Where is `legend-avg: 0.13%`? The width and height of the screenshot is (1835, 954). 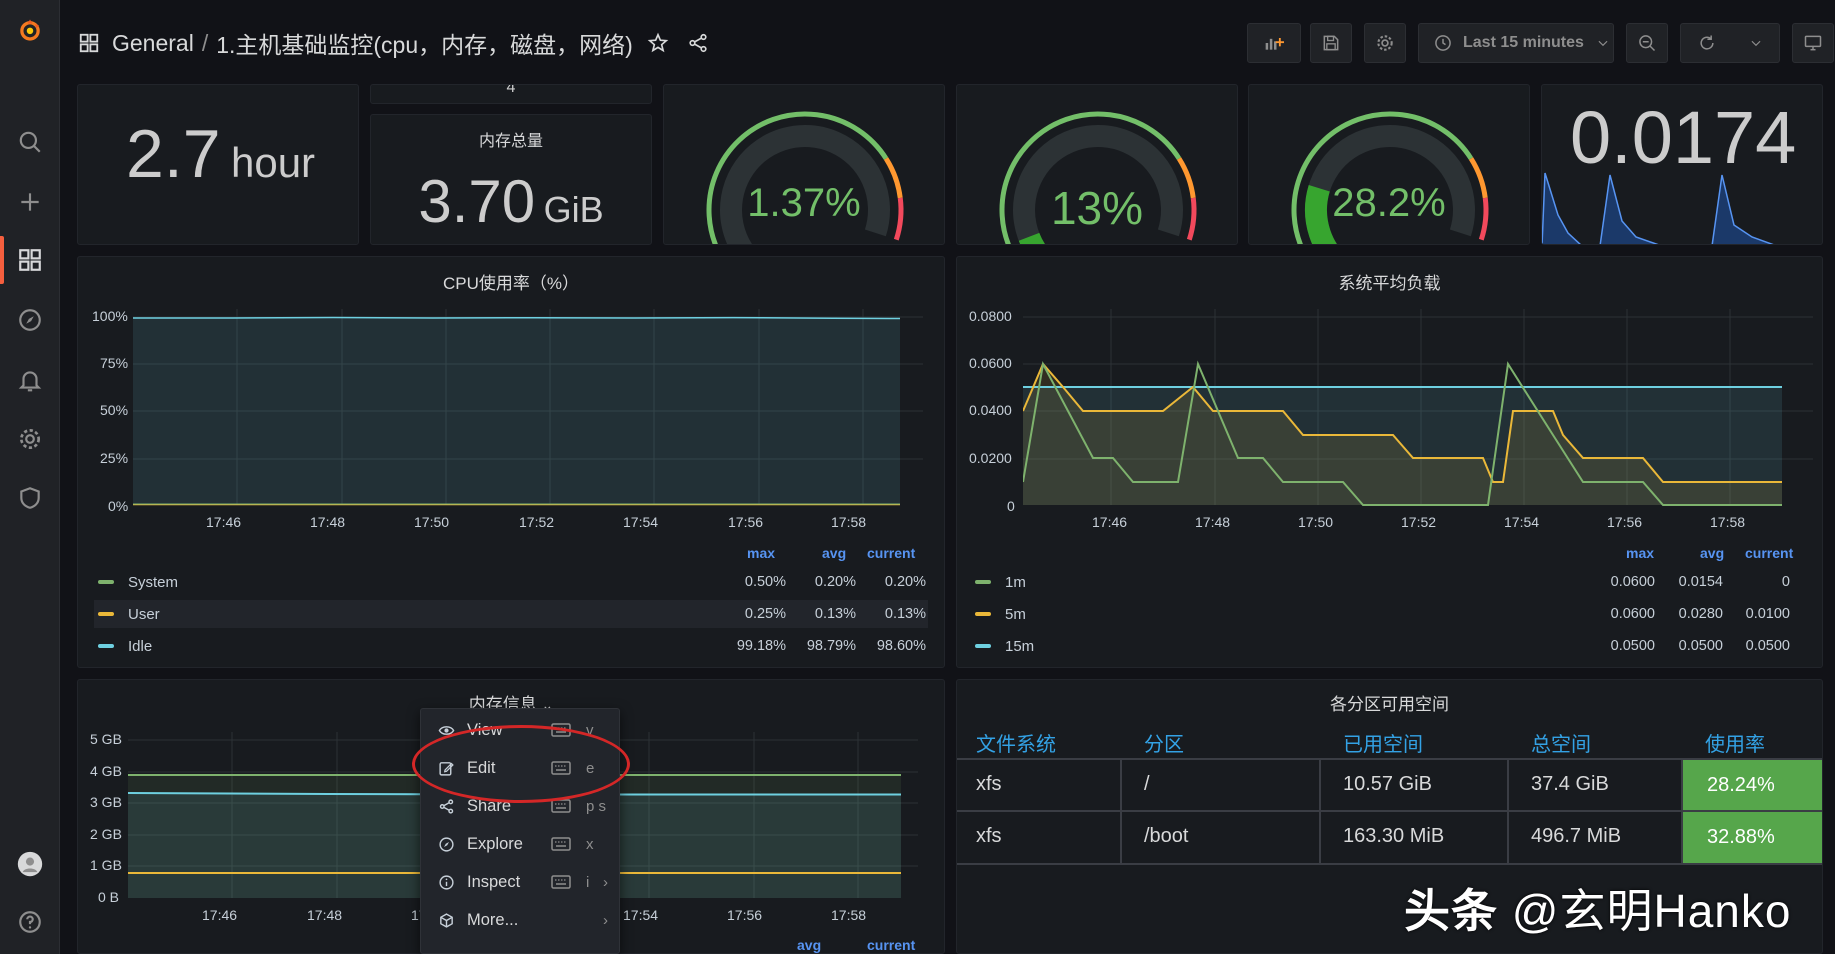
legend-avg: 0.13% is located at coordinates (835, 614).